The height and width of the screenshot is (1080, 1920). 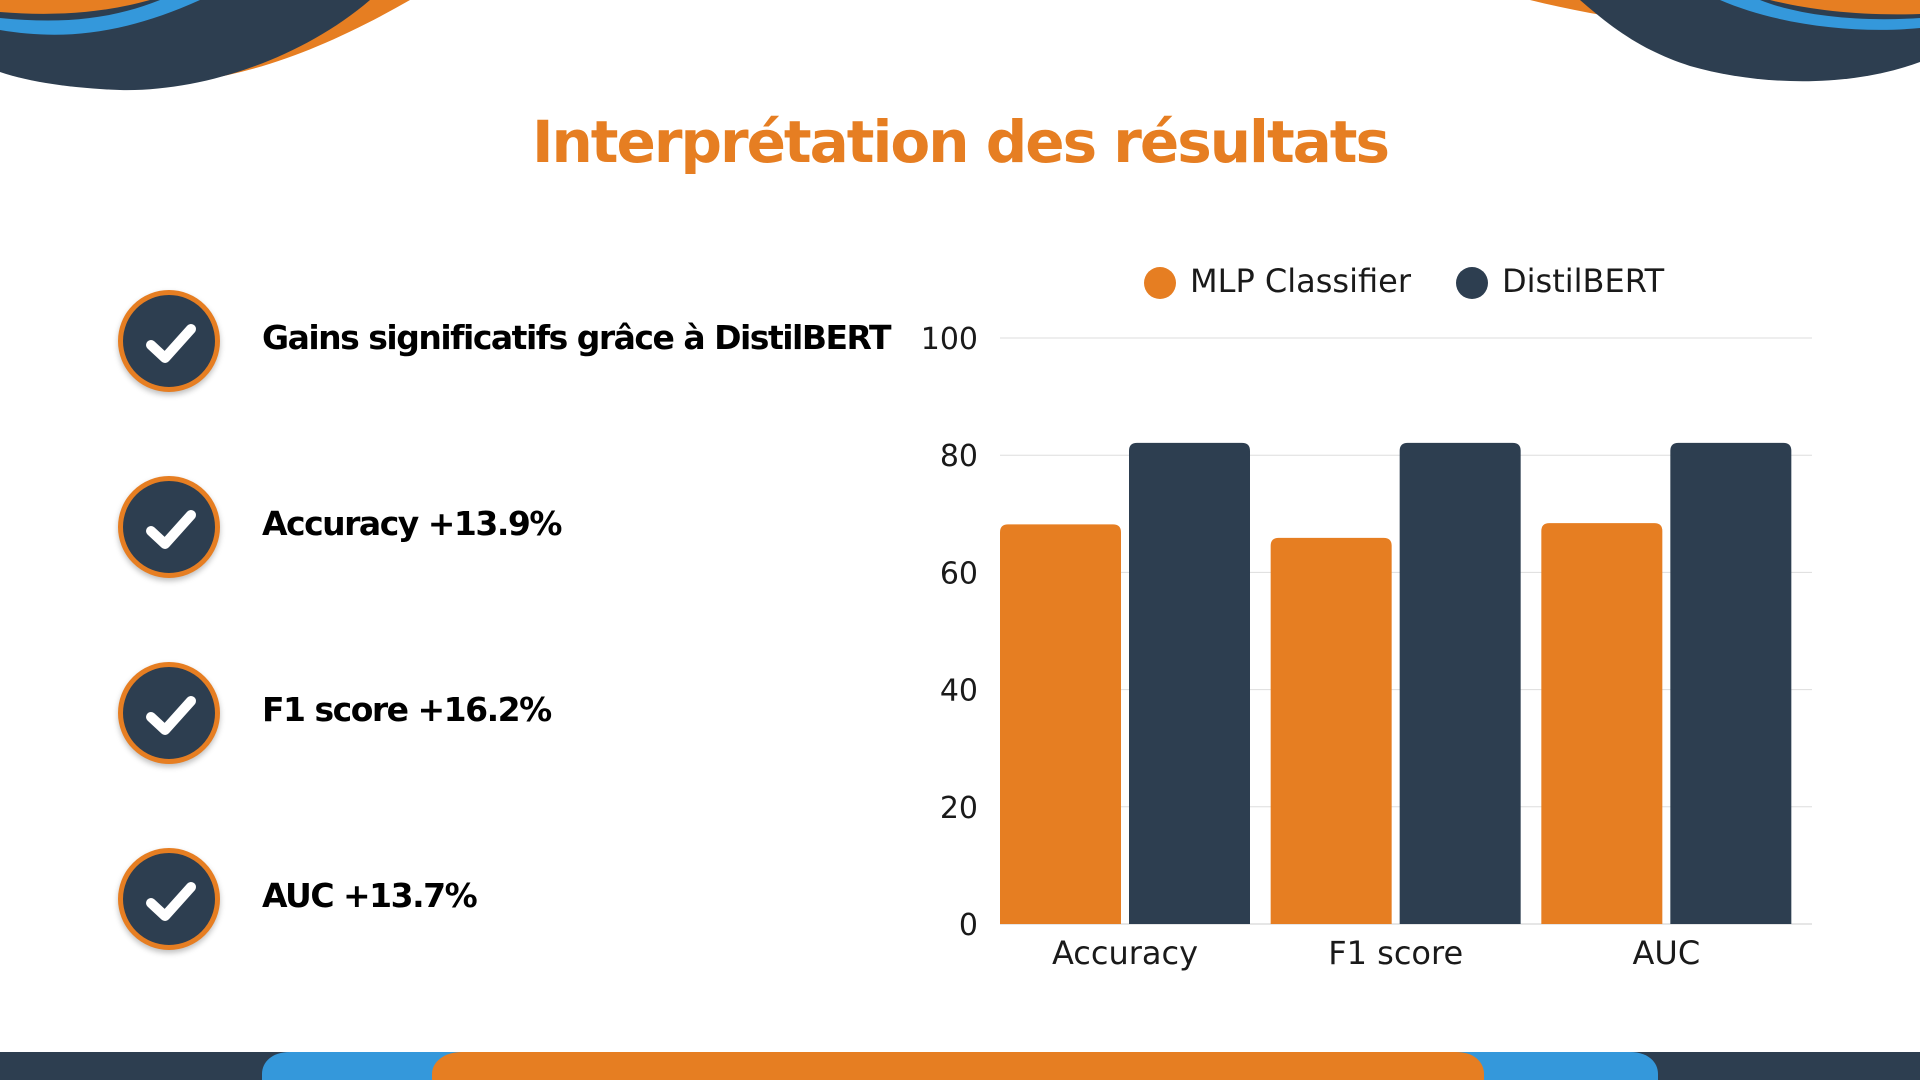 I want to click on legend-label: DistilBERT, so click(x=1583, y=281).